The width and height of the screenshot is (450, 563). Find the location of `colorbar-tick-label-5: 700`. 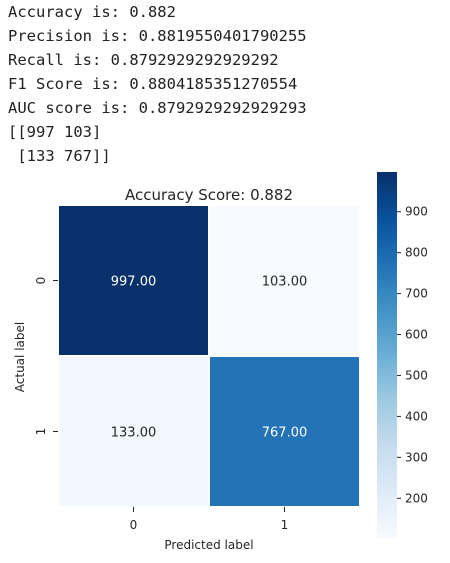

colorbar-tick-label-5: 700 is located at coordinates (416, 294).